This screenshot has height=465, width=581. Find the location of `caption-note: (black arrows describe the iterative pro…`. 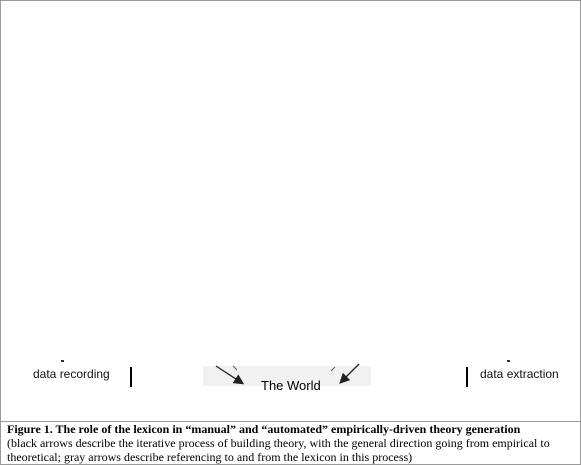

caption-note: (black arrows describe the iterative pro… is located at coordinates (278, 450).